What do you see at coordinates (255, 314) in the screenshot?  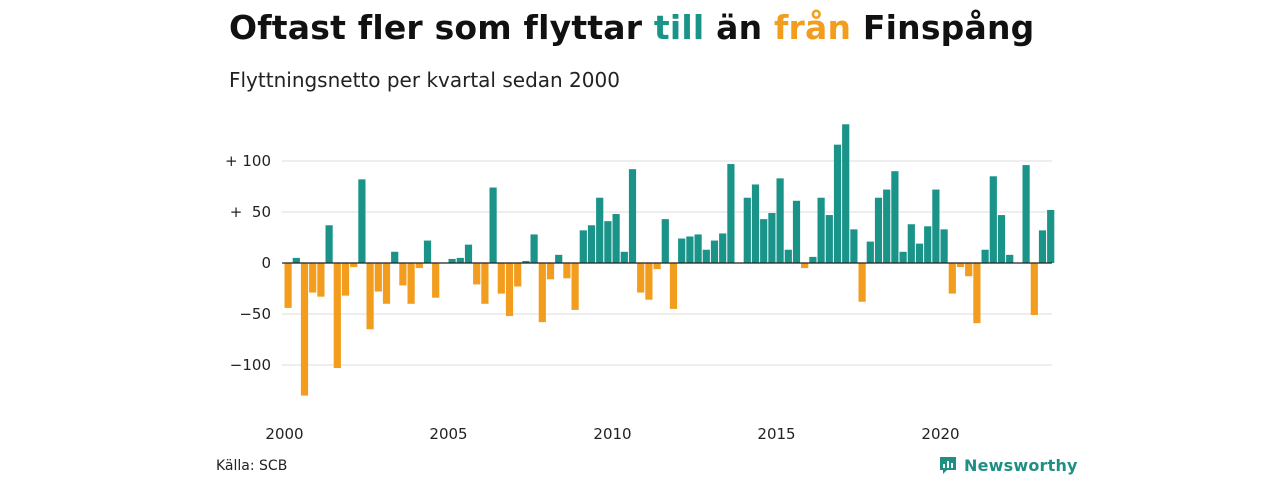 I see `y-tick-label: −50` at bounding box center [255, 314].